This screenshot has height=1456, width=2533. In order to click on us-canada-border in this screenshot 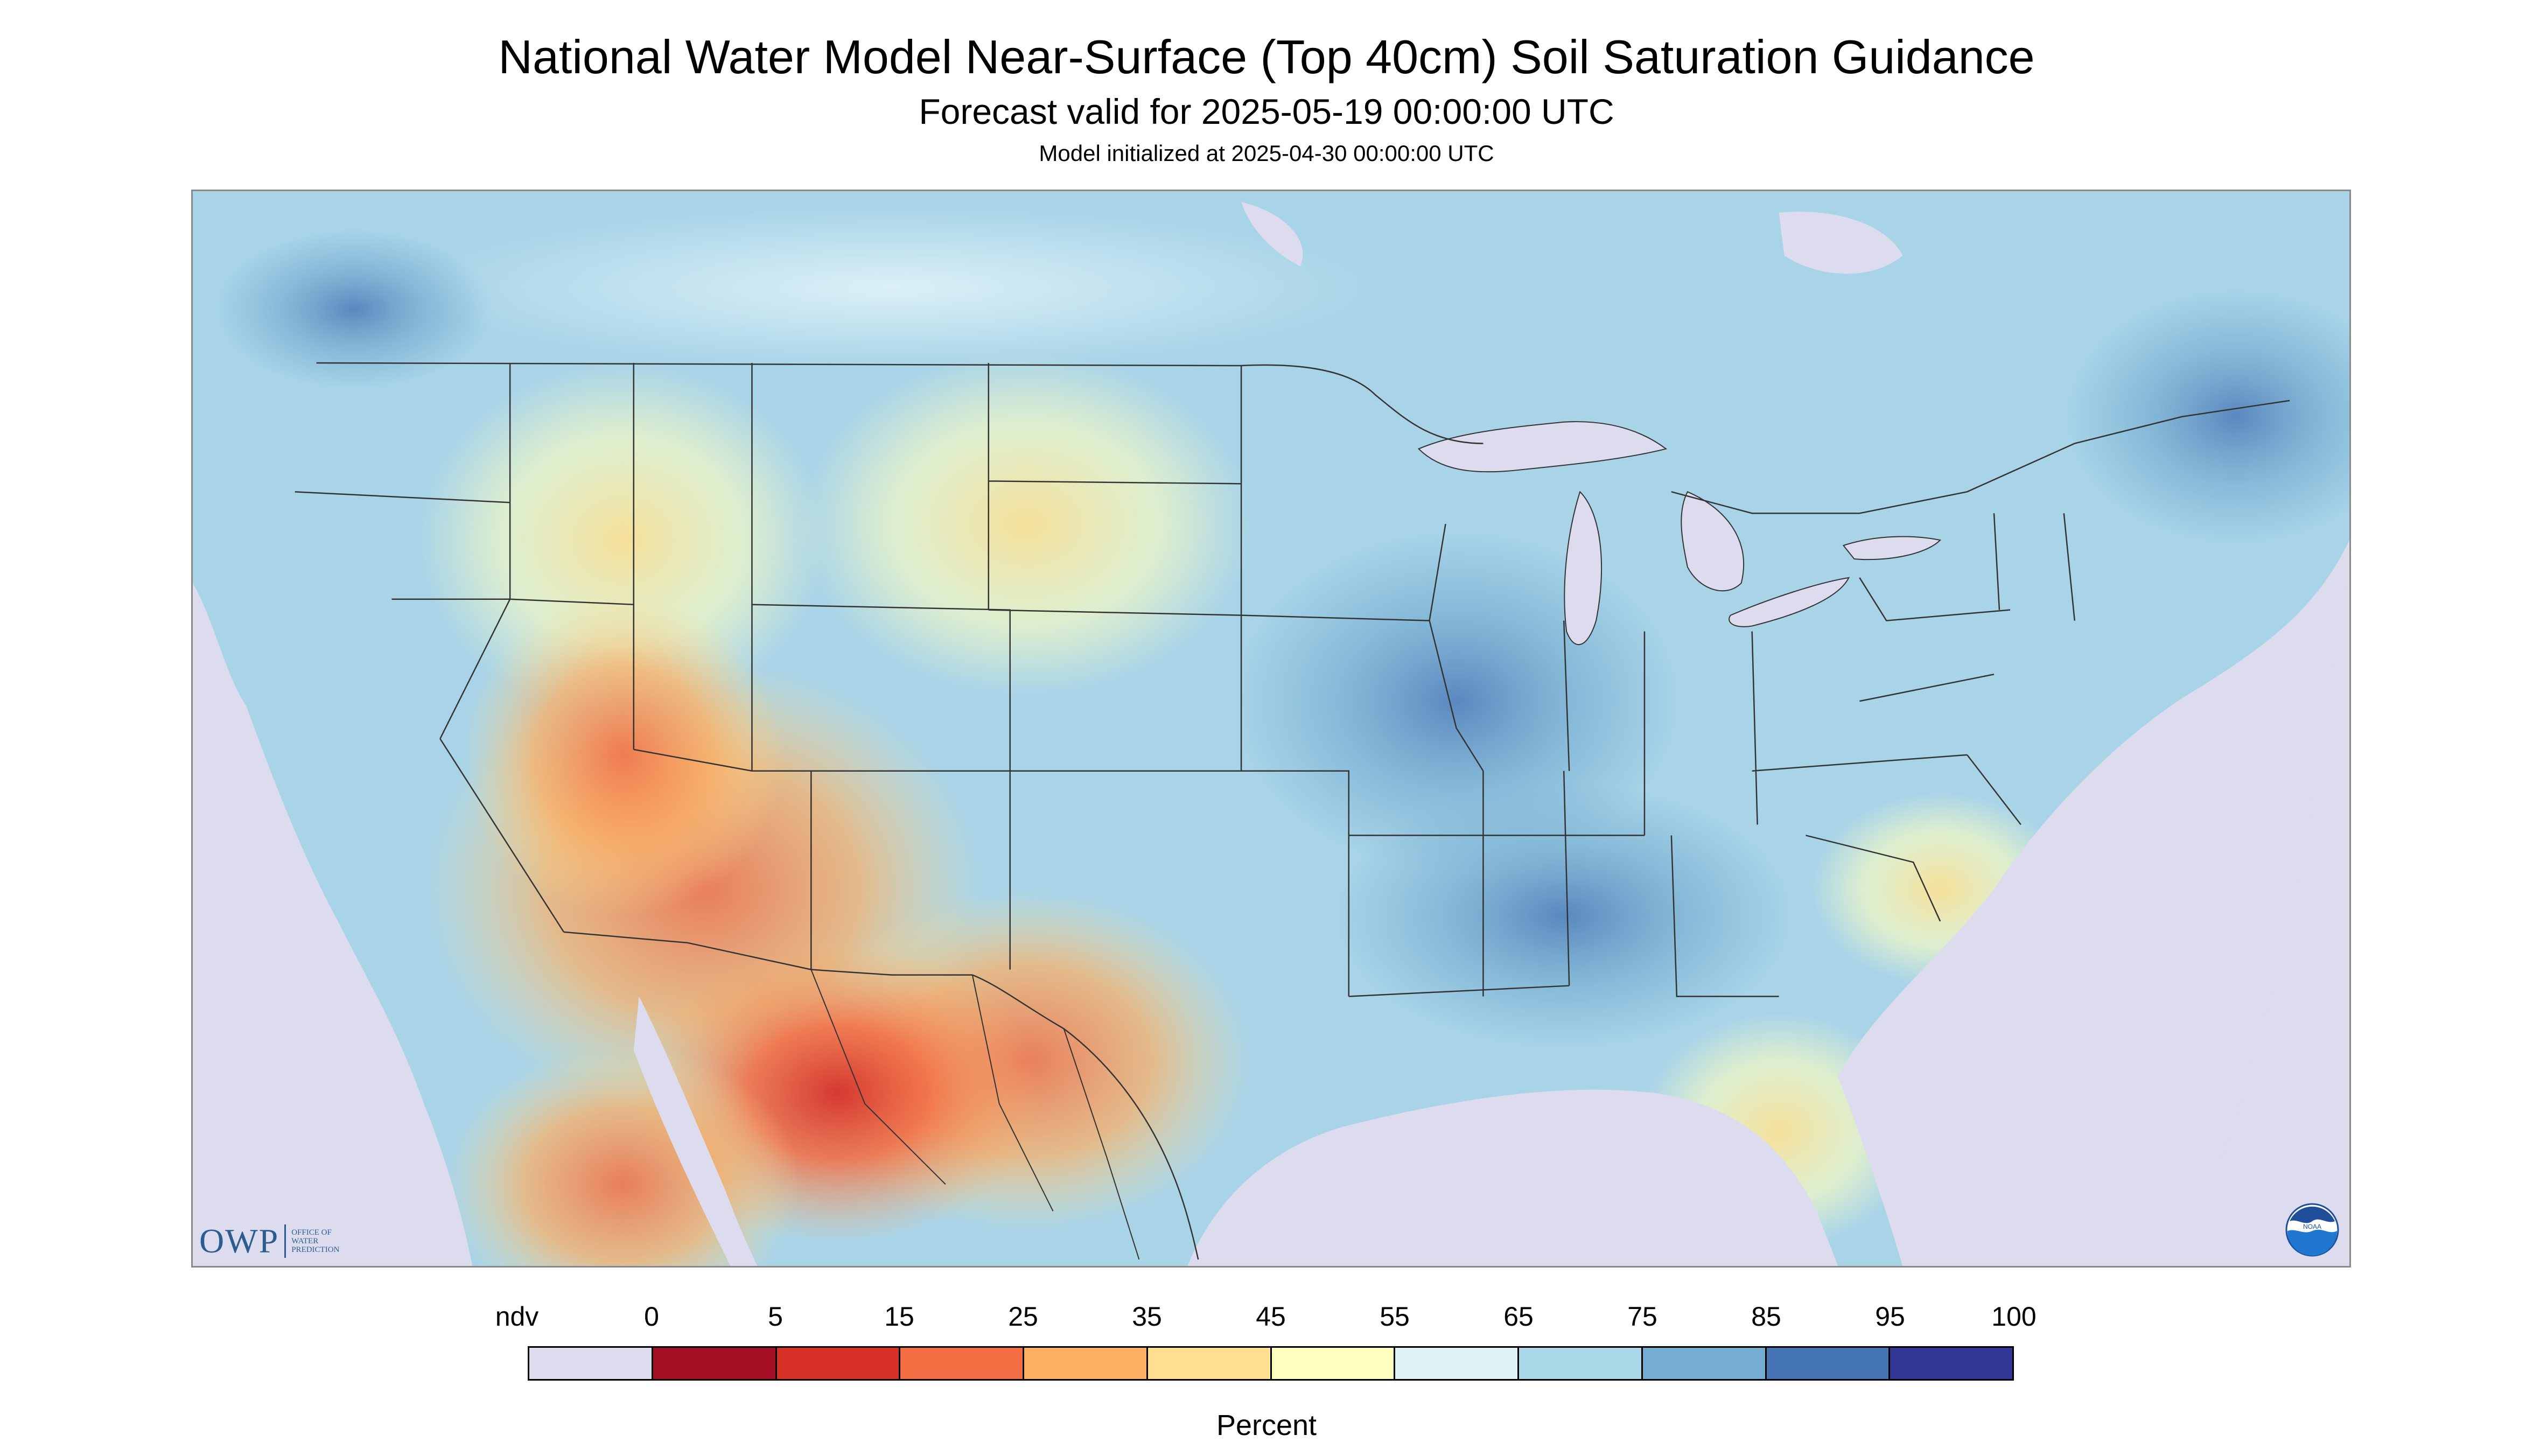, I will do `click(1303, 438)`.